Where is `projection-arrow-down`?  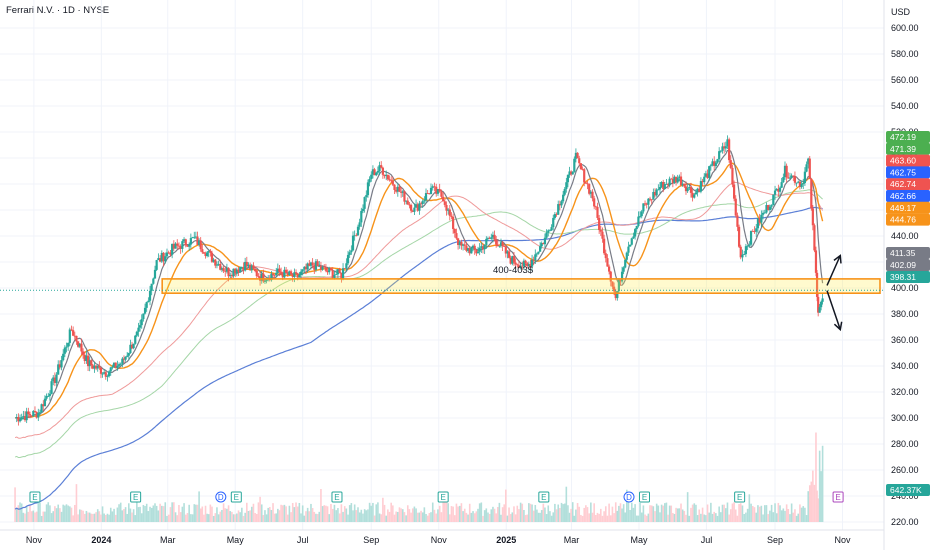
projection-arrow-down is located at coordinates (834, 310).